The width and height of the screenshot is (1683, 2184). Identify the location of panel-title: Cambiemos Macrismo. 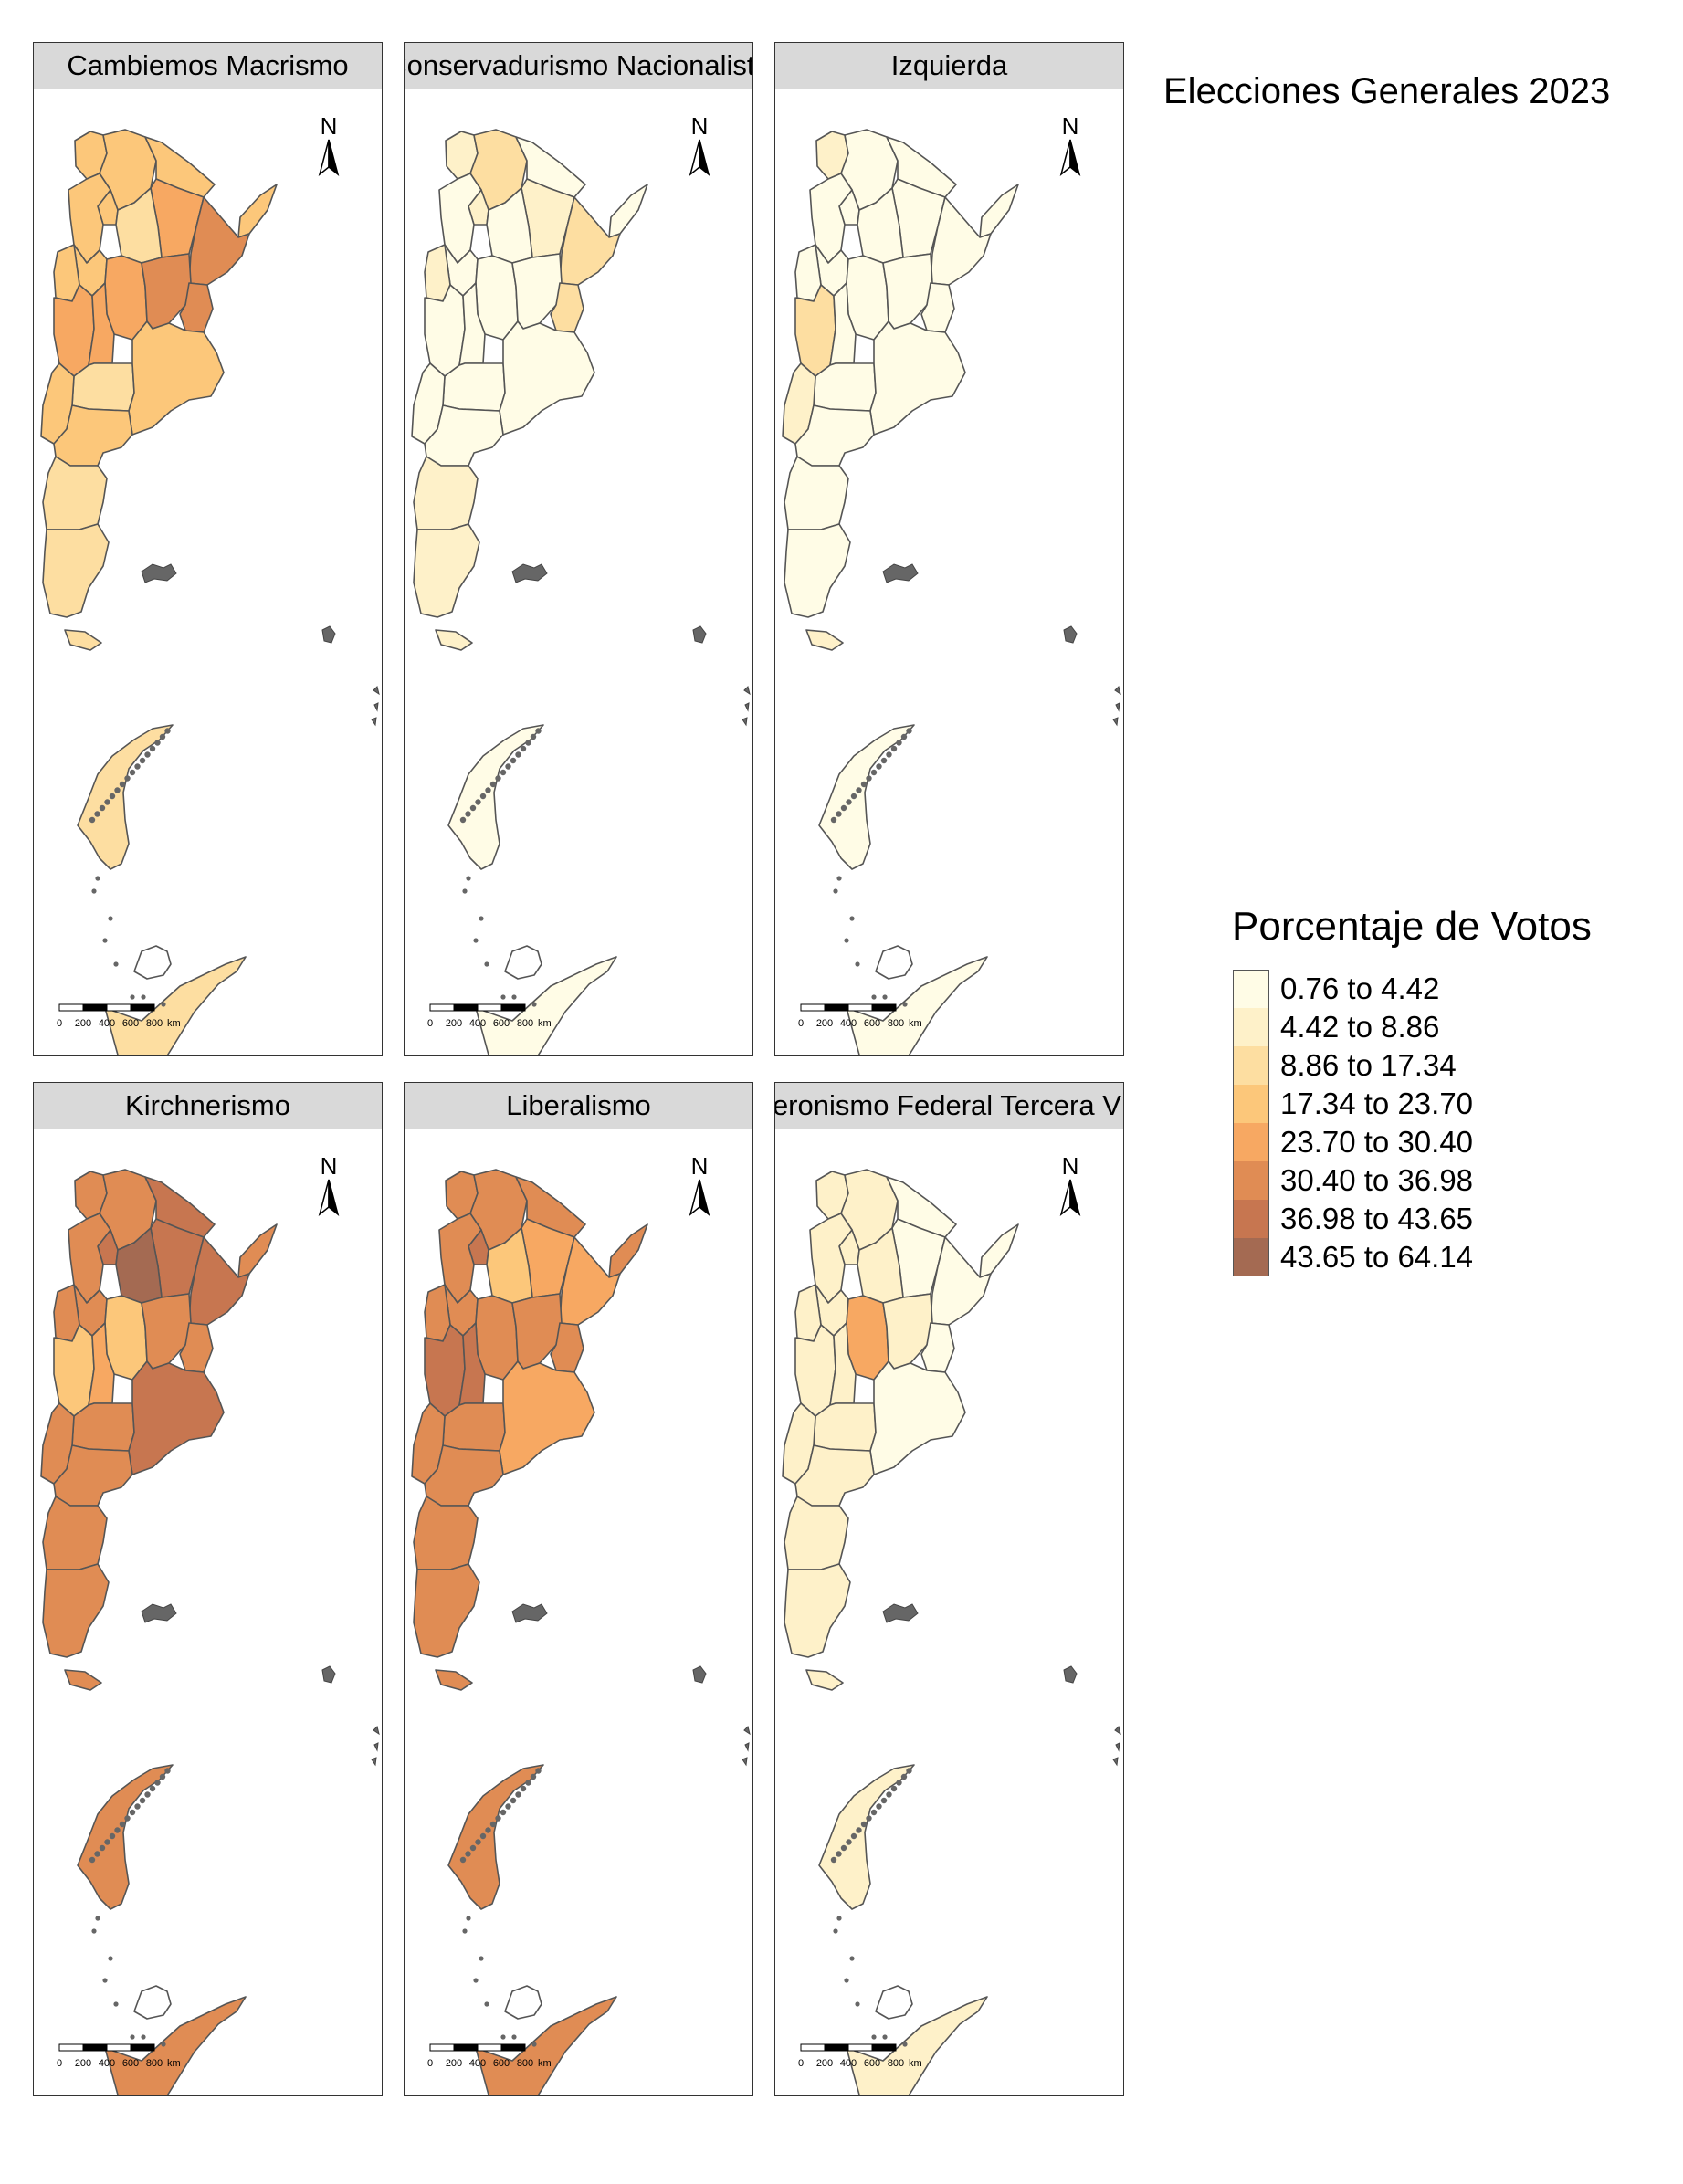
(208, 65).